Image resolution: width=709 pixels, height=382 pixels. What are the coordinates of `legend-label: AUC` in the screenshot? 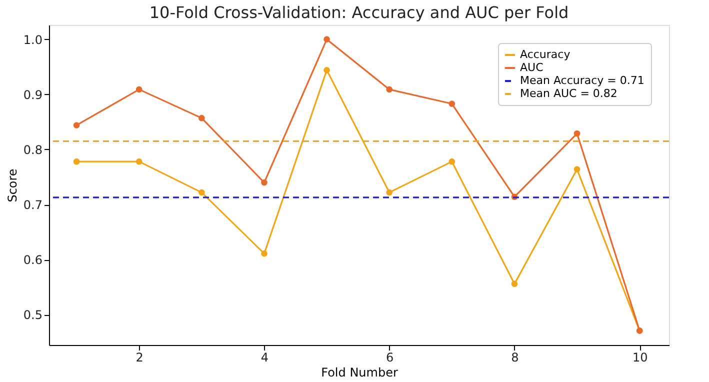 It's located at (532, 67).